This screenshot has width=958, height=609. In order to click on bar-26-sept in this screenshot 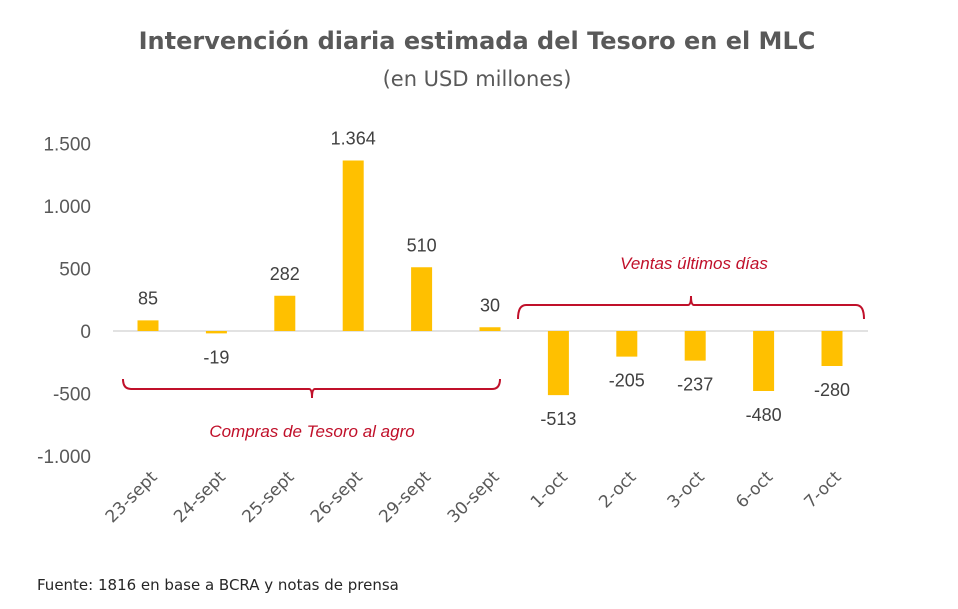, I will do `click(353, 245)`.